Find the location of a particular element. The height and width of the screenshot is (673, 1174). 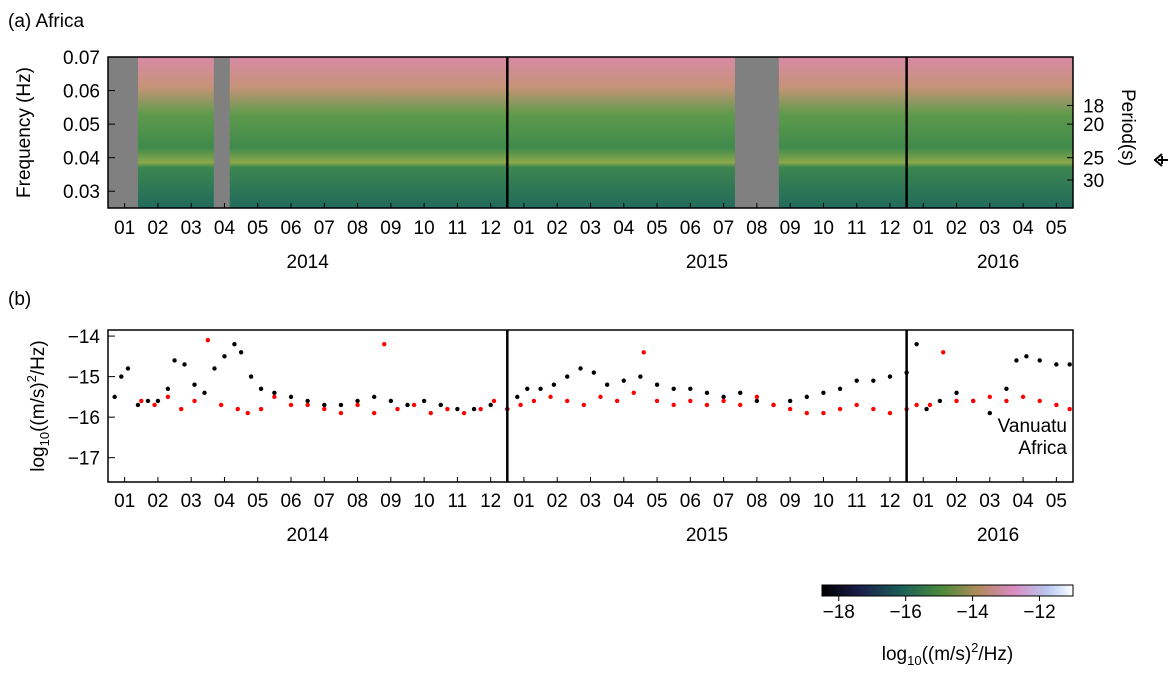

colorbar-tick-label: −12 is located at coordinates (1039, 612).